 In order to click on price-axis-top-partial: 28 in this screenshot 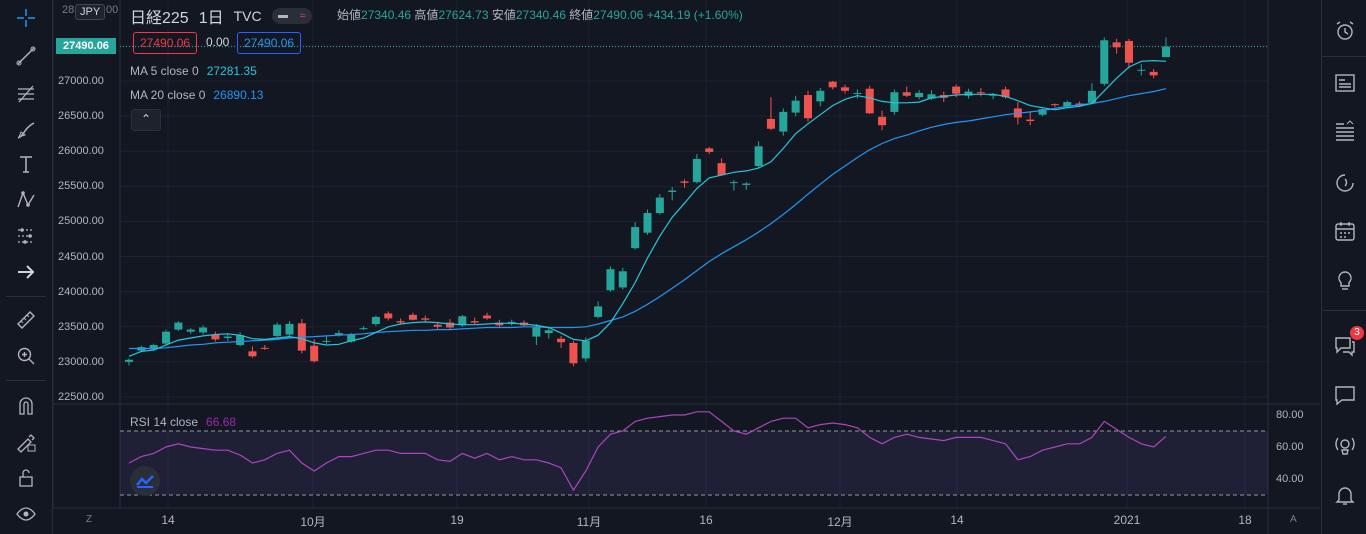, I will do `click(68, 10)`.